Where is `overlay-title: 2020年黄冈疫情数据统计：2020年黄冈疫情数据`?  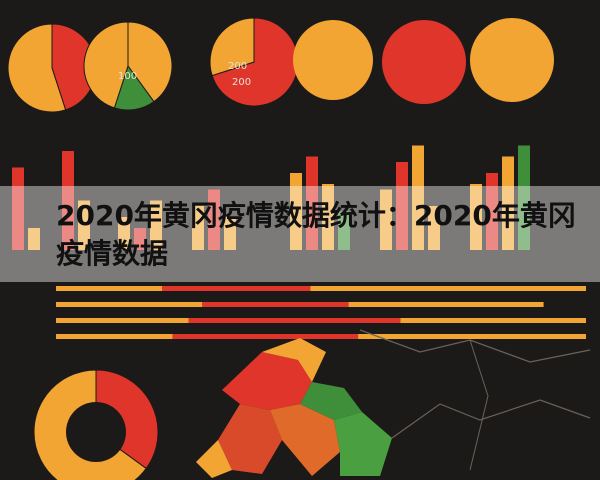
overlay-title: 2020年黄冈疫情数据统计：2020年黄冈疫情数据 is located at coordinates (316, 234).